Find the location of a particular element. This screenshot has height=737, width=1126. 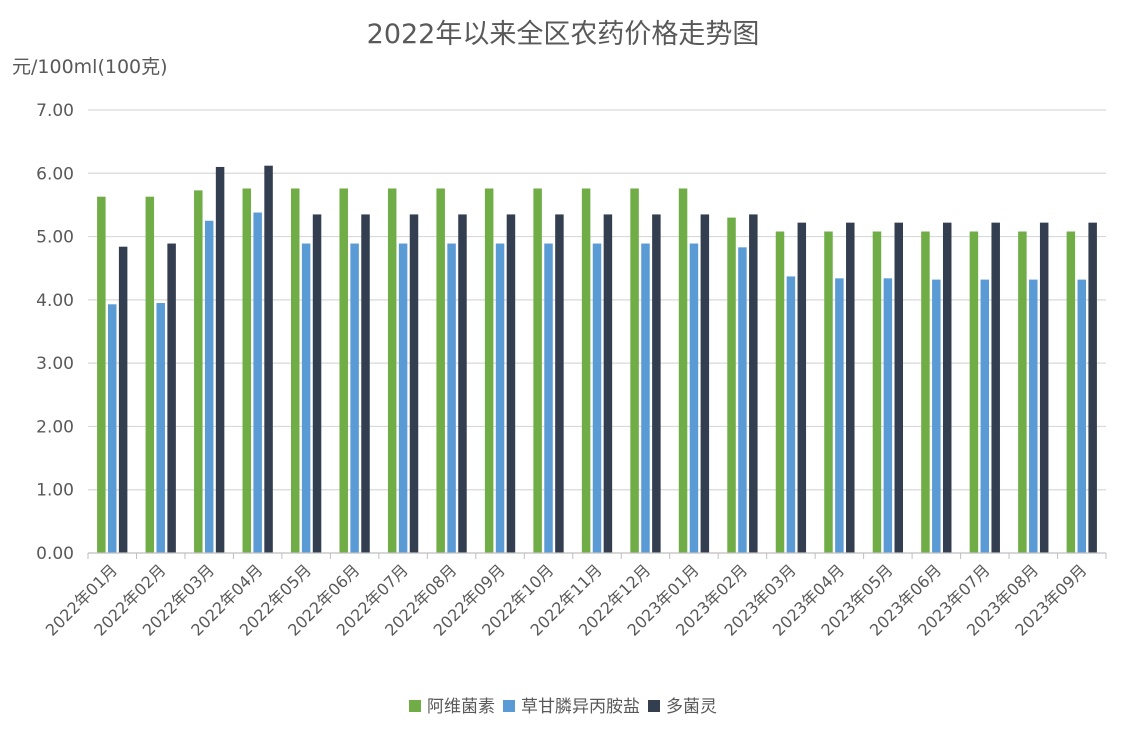

legend-label: 多菌灵 is located at coordinates (691, 707).